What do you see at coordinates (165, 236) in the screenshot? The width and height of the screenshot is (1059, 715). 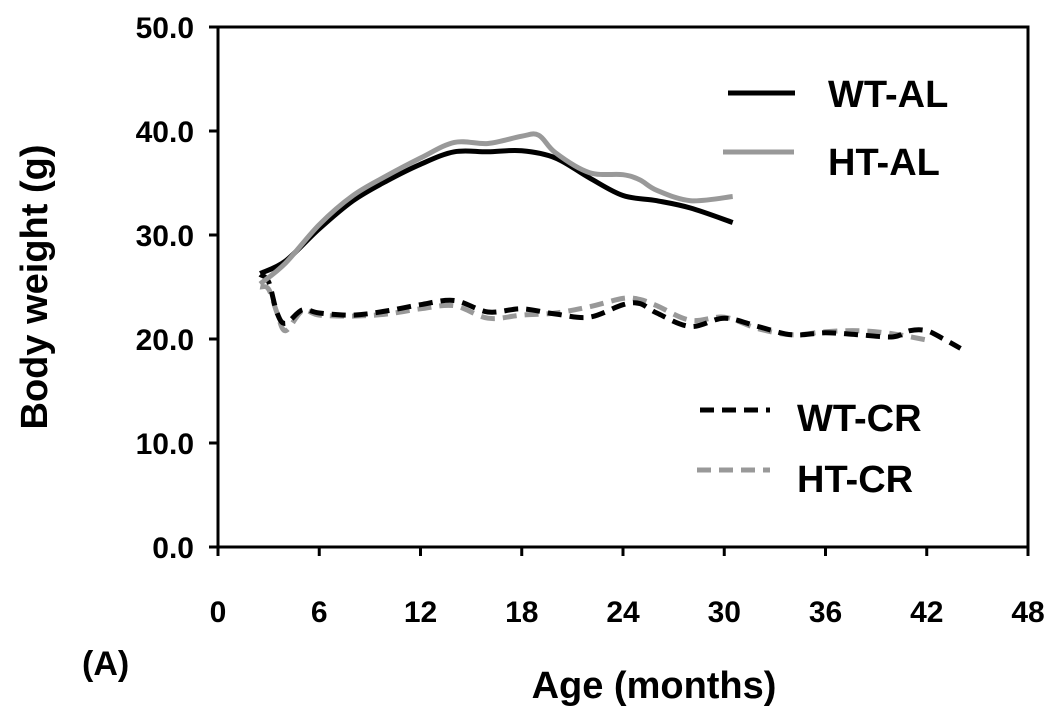 I see `y-tick-label: 30.0` at bounding box center [165, 236].